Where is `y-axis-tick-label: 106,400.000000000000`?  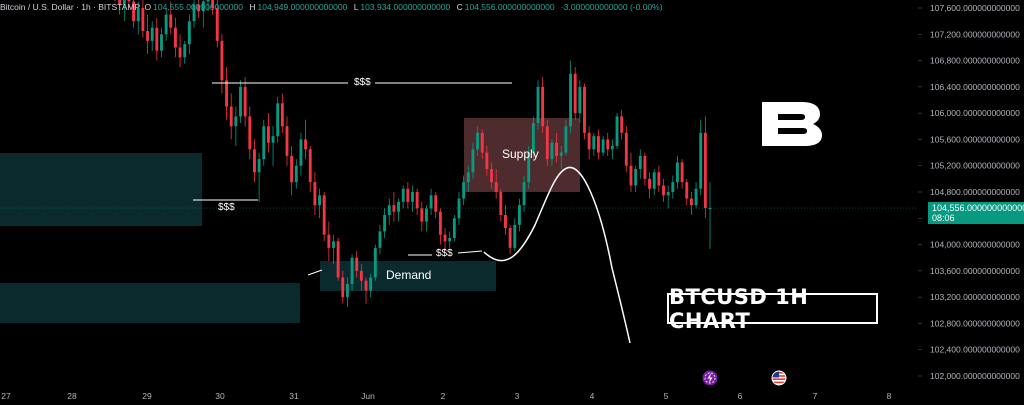 y-axis-tick-label: 106,400.000000000000 is located at coordinates (975, 87).